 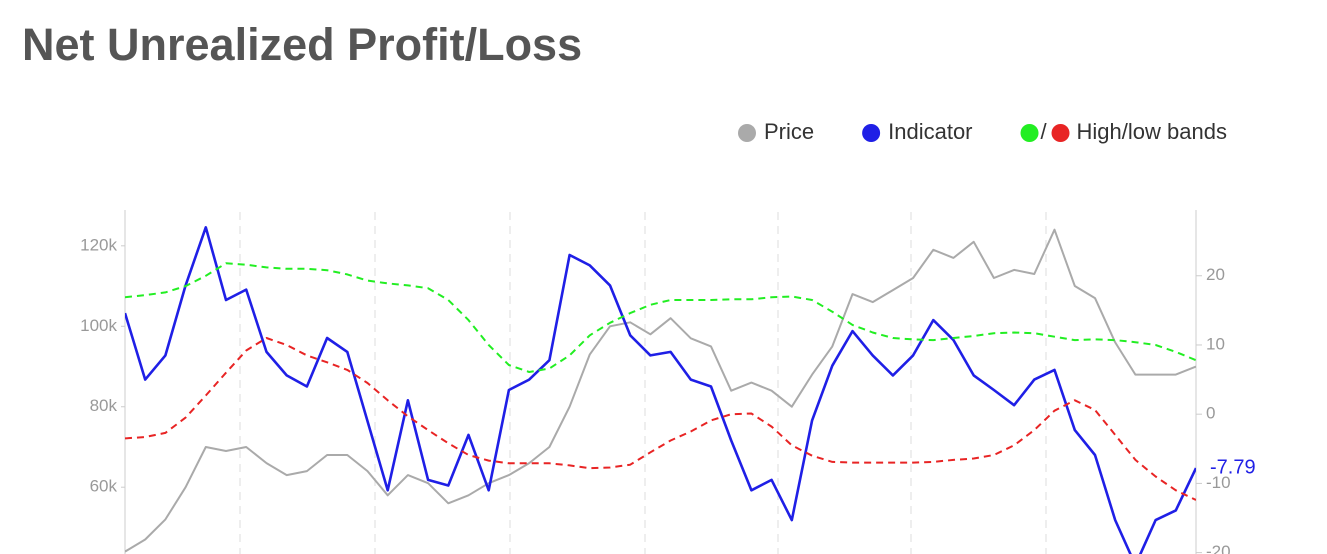 I want to click on y2-tick-label: 20, so click(x=1215, y=274).